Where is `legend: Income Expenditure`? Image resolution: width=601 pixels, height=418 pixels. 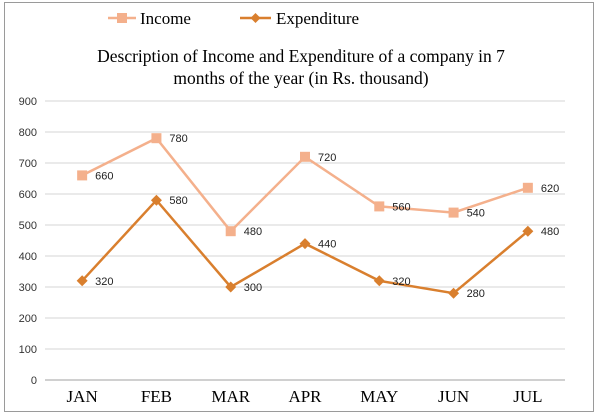
legend: Income Expenditure is located at coordinates (233, 18).